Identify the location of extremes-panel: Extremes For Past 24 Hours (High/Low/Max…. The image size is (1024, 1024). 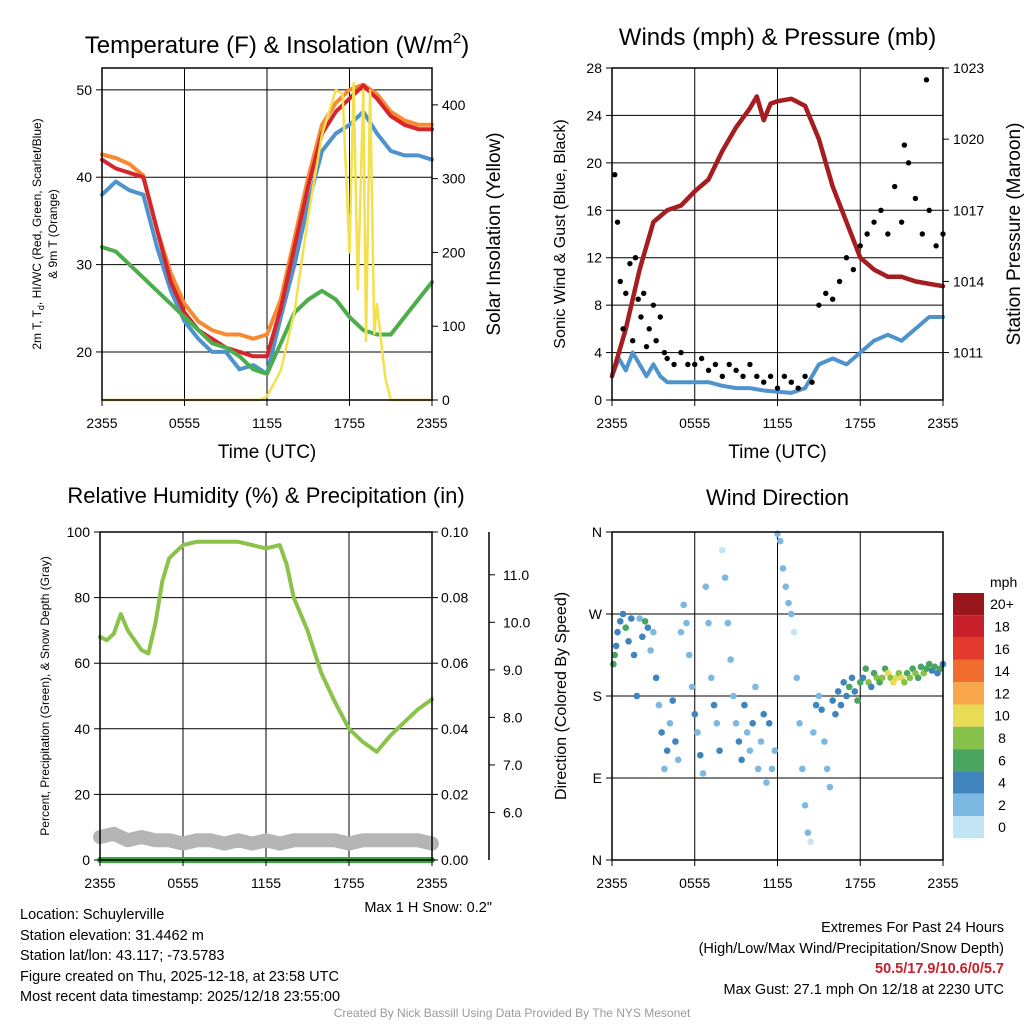
(851, 959).